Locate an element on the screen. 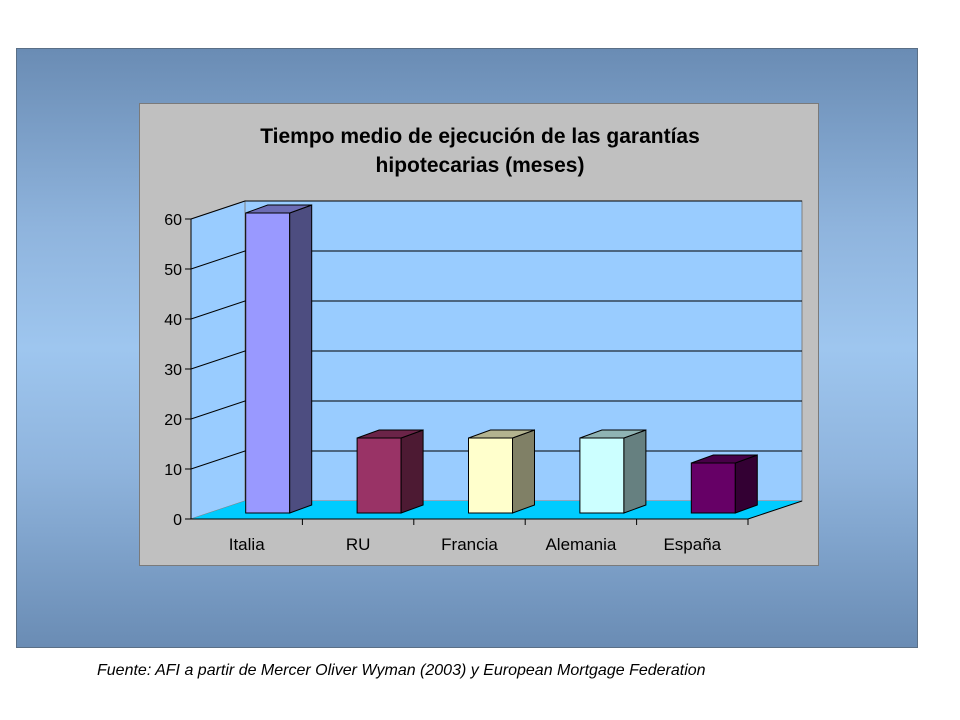 This screenshot has width=960, height=720. y-tick-label: 60 is located at coordinates (173, 220).